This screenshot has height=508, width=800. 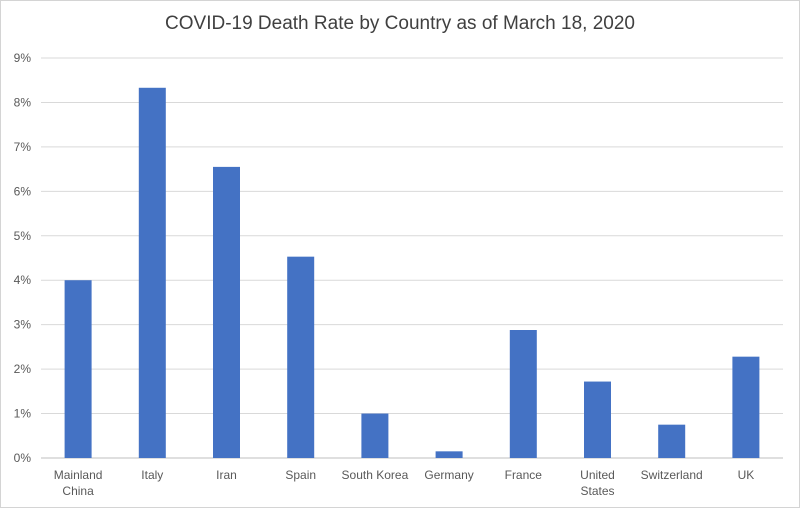 I want to click on x-tick-label: France, so click(x=524, y=475).